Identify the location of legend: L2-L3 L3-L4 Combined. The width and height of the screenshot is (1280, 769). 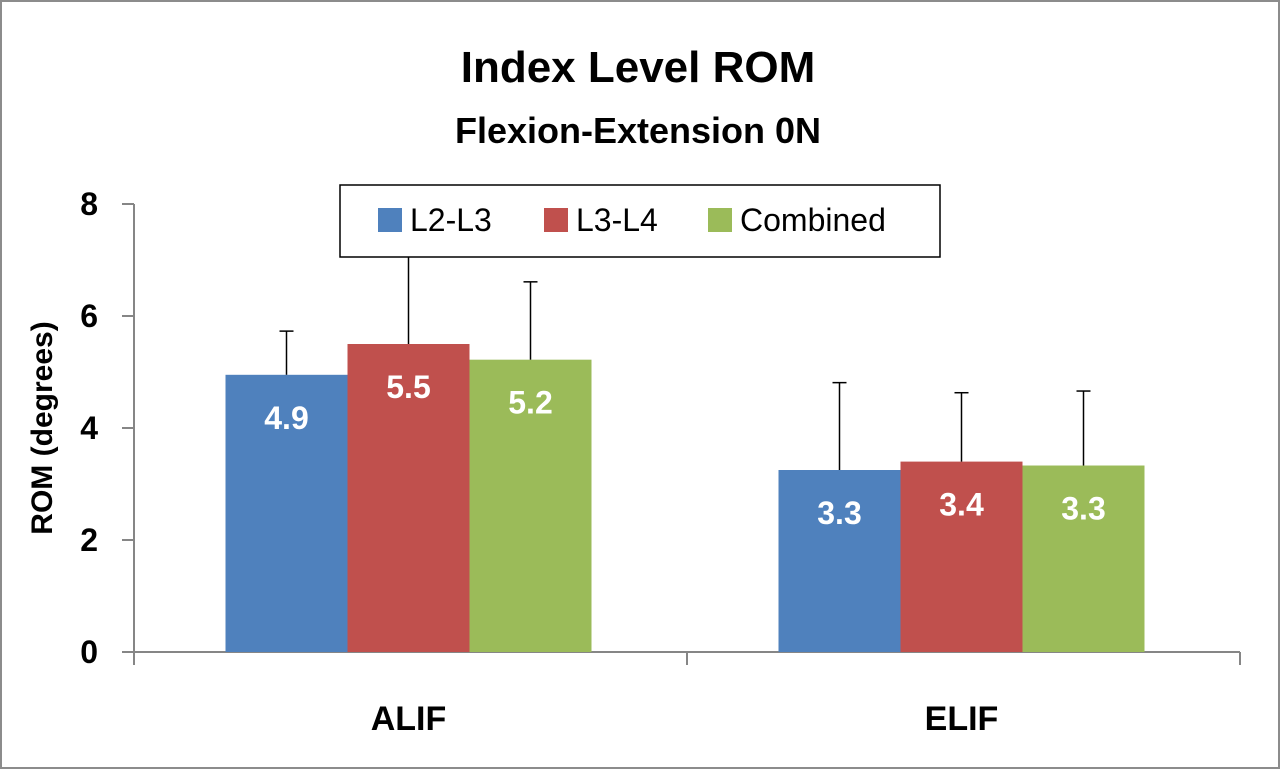
(640, 221).